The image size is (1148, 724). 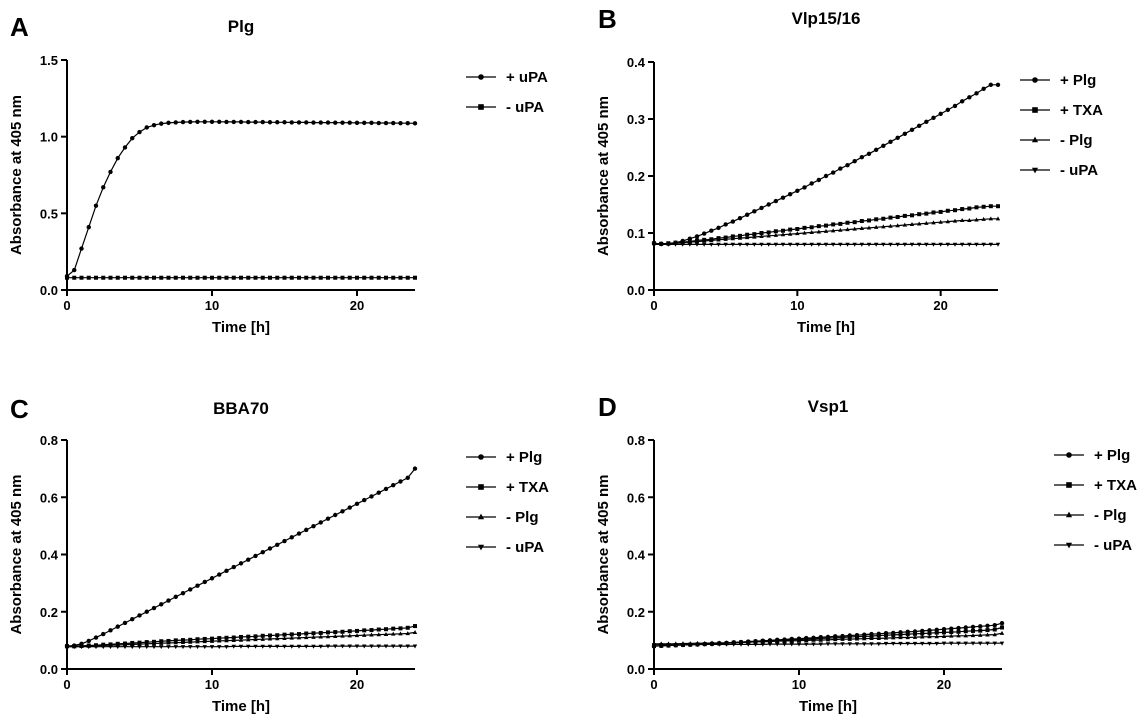 What do you see at coordinates (826, 18) in the screenshot?
I see `chart-title: Vlp15/16` at bounding box center [826, 18].